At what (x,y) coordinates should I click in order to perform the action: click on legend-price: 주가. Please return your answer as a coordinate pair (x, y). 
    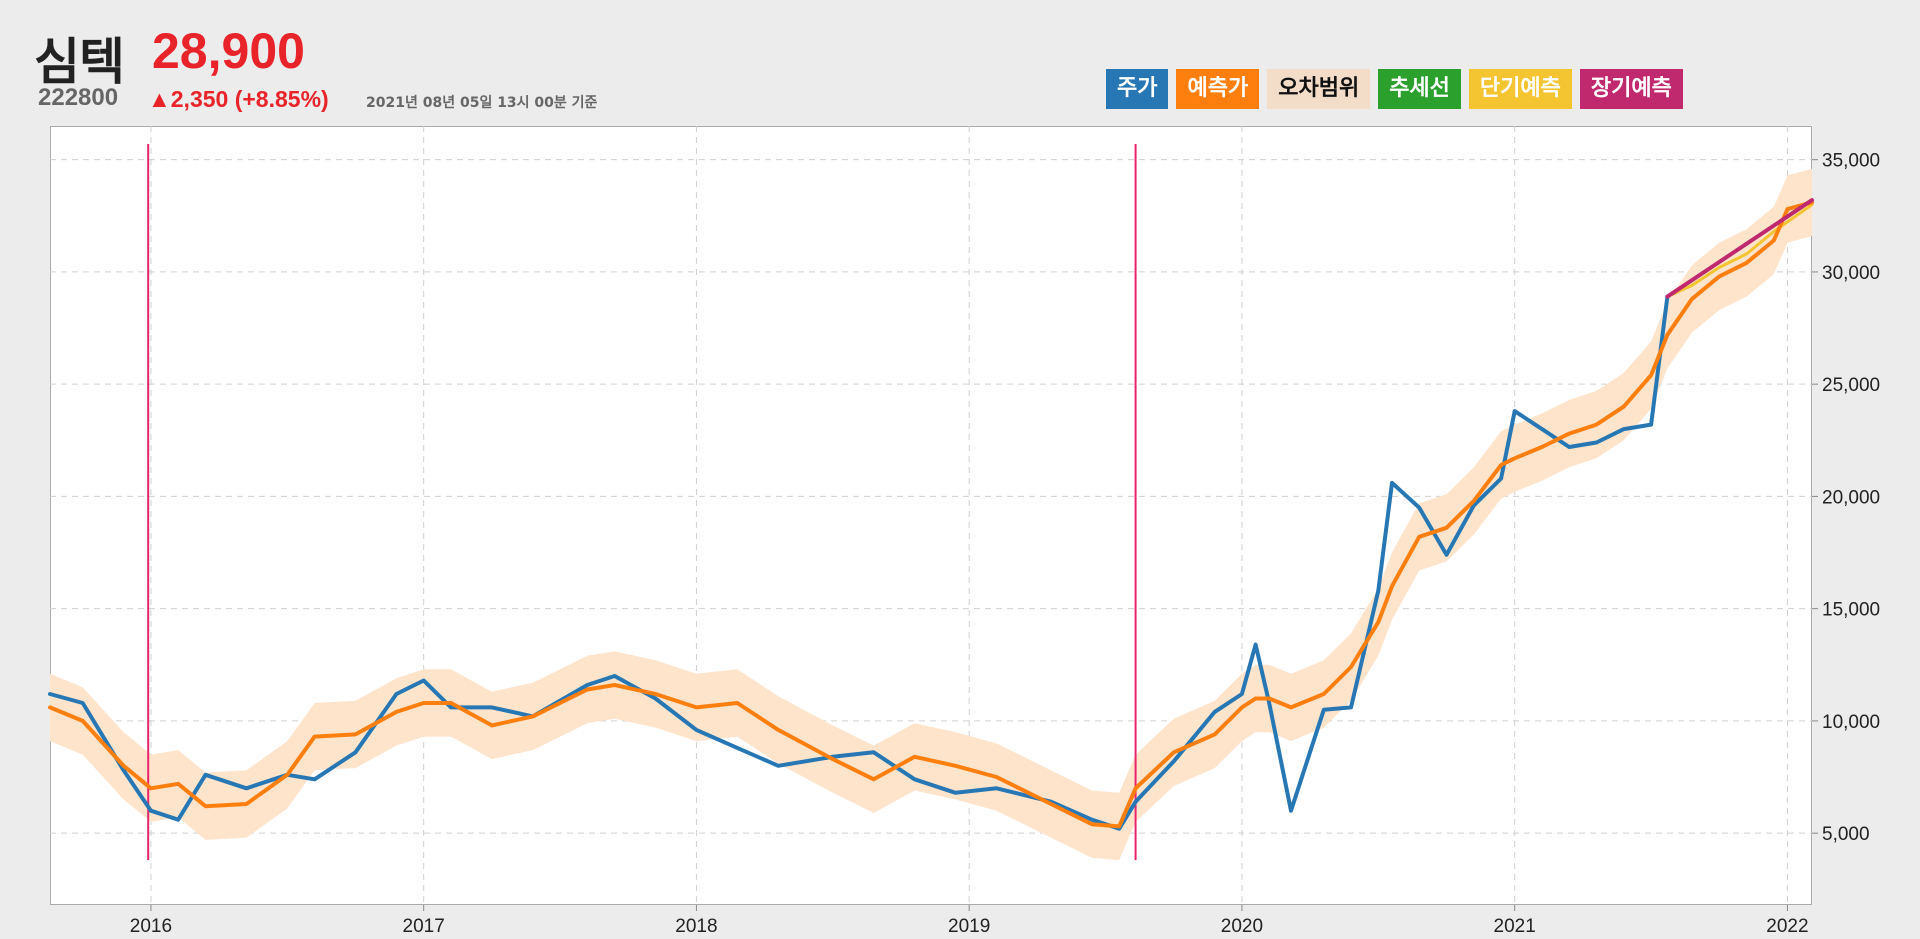
    Looking at the image, I should click on (1137, 89).